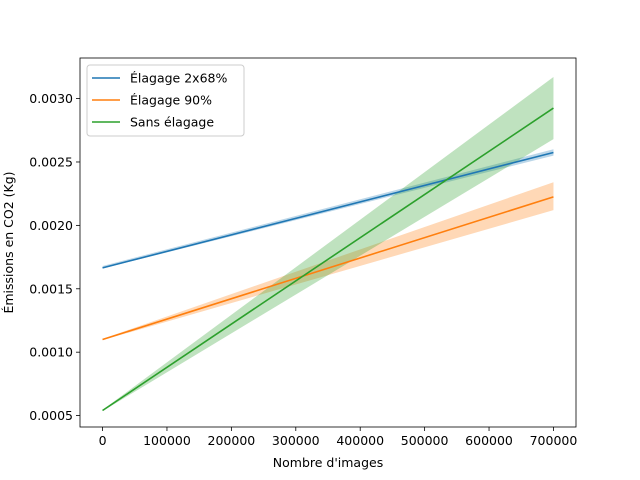  I want to click on y-tick-label: 0.0020, so click(51, 225).